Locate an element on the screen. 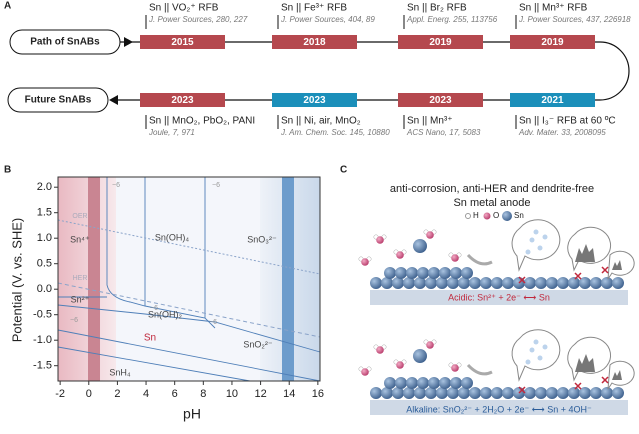 The image size is (639, 434). system: Sn || Fe³⁺ RFB is located at coordinates (314, 8).